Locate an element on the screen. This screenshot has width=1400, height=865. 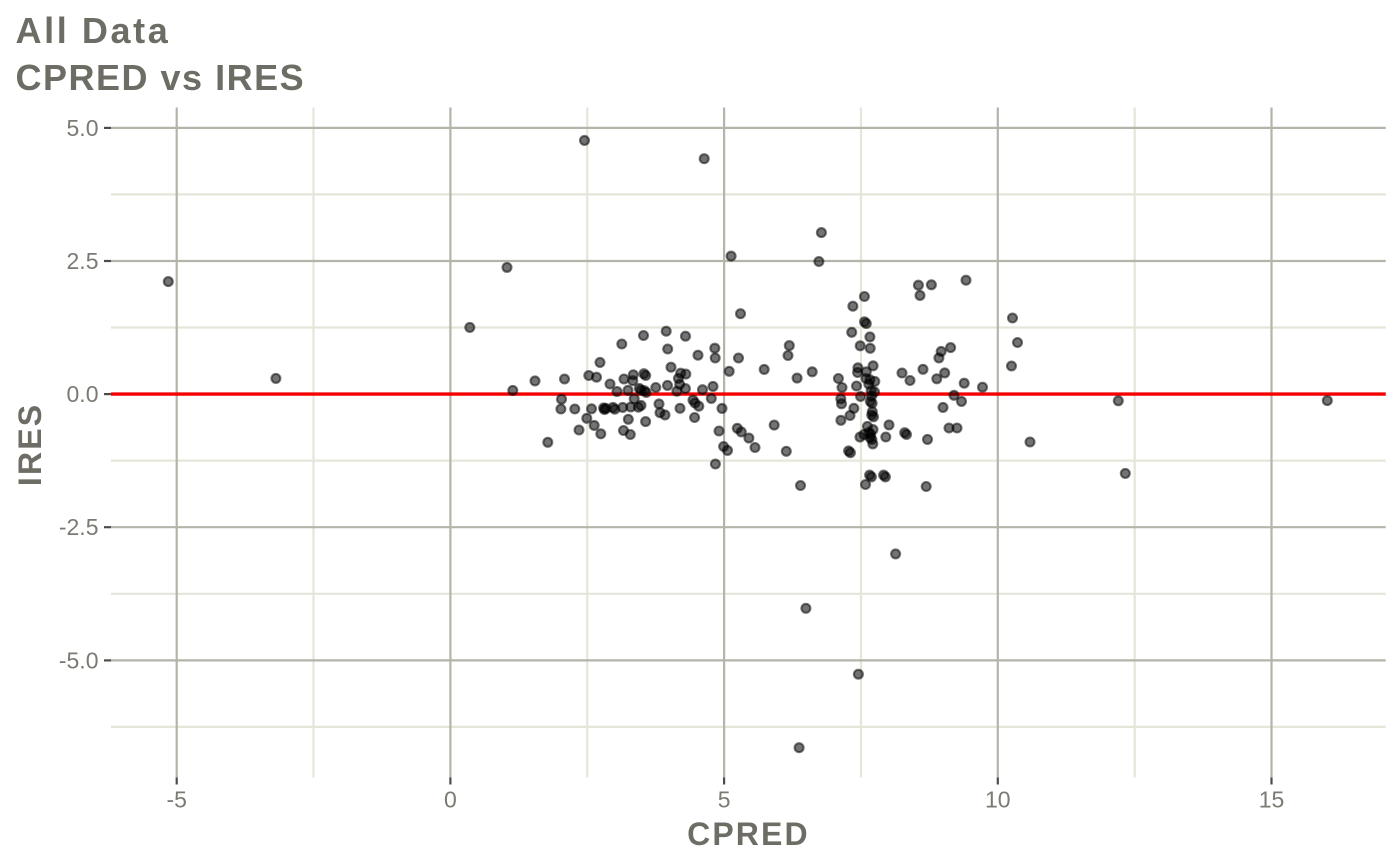
svg-text: IRES is located at coordinates (30, 445).